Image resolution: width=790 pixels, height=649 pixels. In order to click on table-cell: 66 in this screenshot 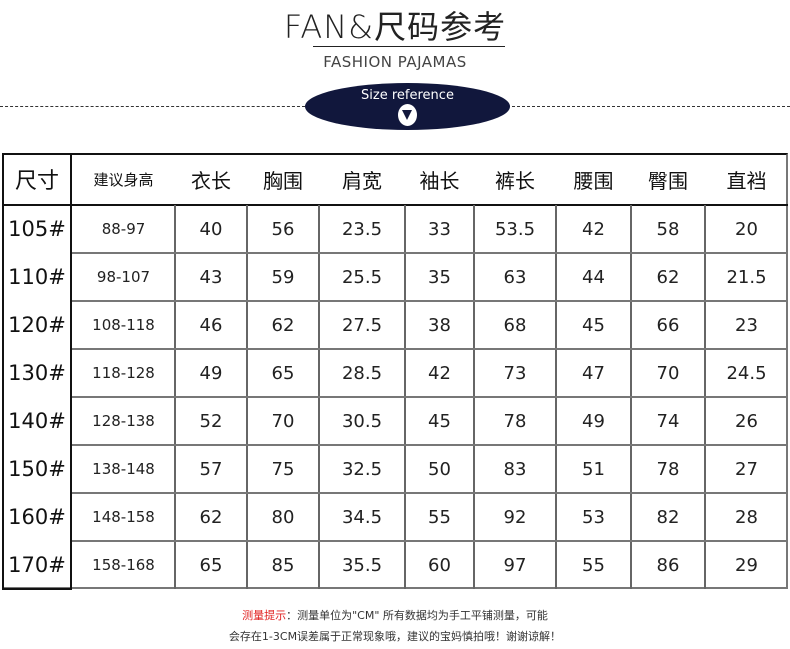, I will do `click(668, 325)`.